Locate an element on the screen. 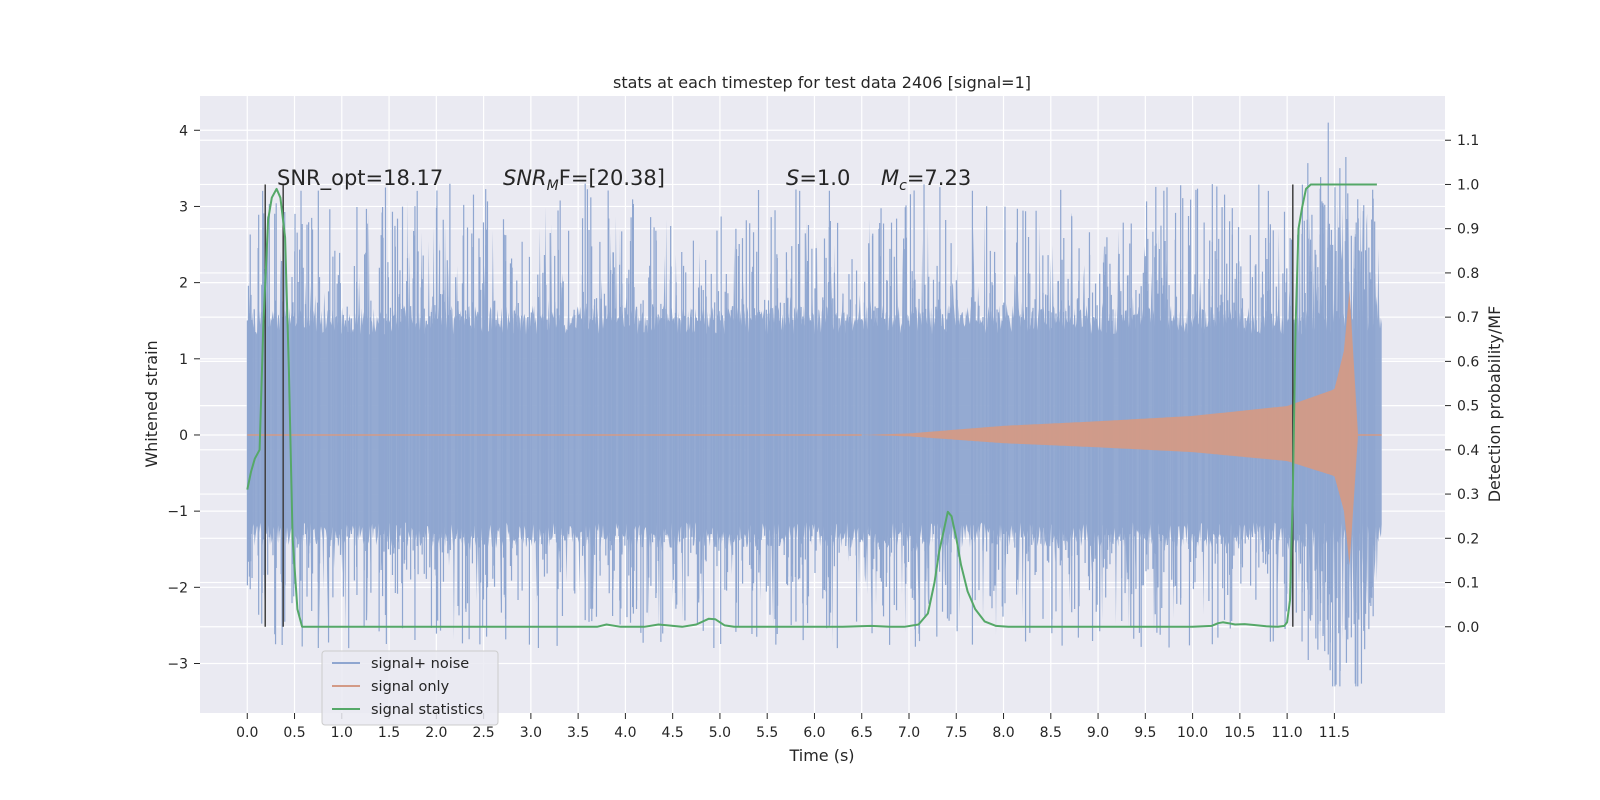  legend-box is located at coordinates (410, 688).